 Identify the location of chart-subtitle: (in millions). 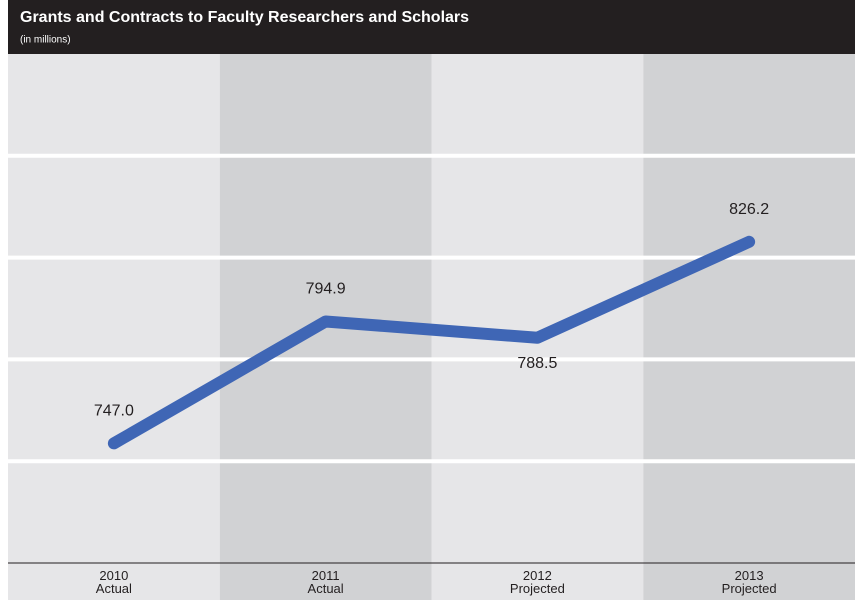
(45, 40).